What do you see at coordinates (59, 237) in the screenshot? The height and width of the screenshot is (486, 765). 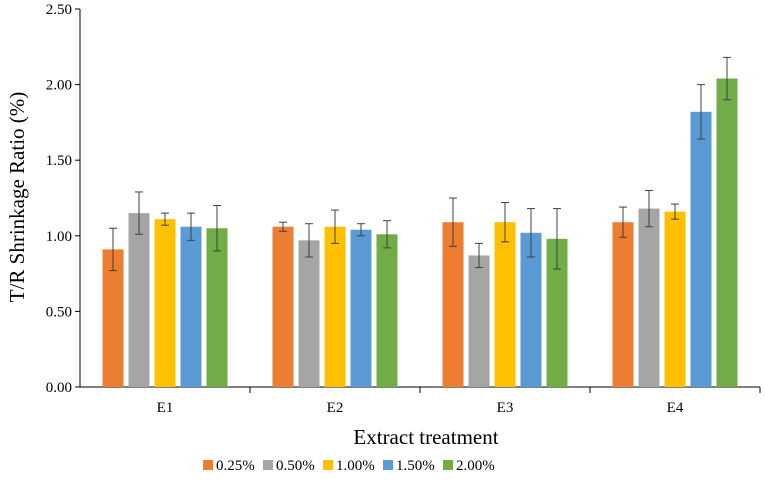 I see `y-tick-label: 1.00` at bounding box center [59, 237].